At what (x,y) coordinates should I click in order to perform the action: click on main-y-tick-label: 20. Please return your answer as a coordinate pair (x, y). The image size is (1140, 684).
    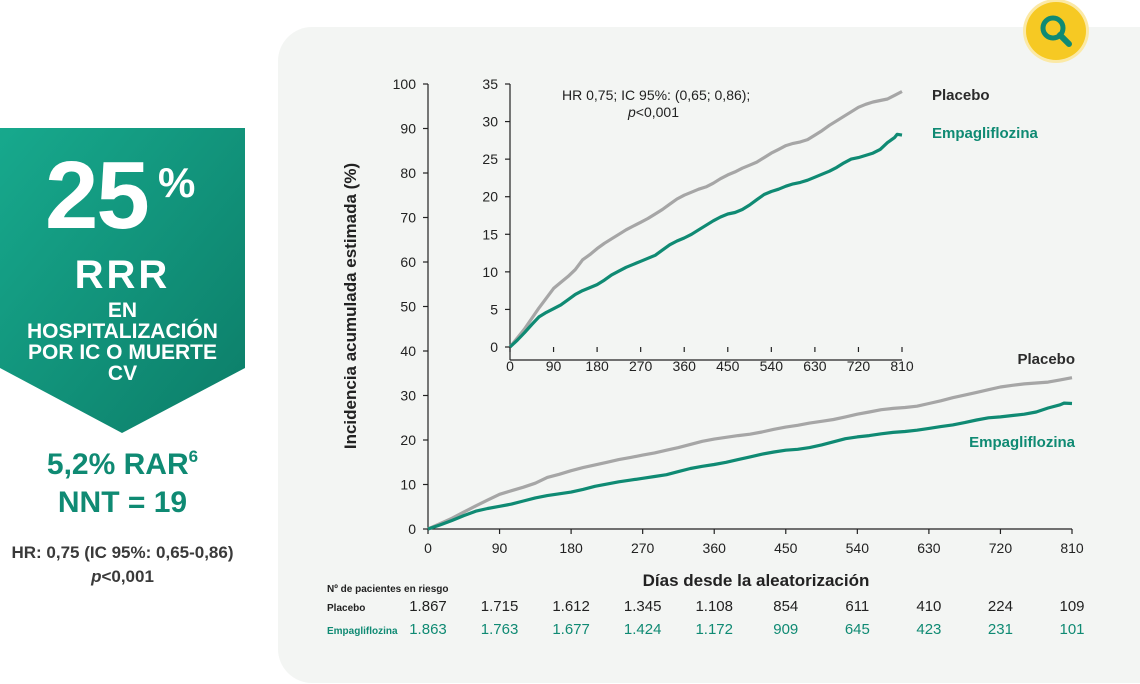
    Looking at the image, I should click on (408, 440).